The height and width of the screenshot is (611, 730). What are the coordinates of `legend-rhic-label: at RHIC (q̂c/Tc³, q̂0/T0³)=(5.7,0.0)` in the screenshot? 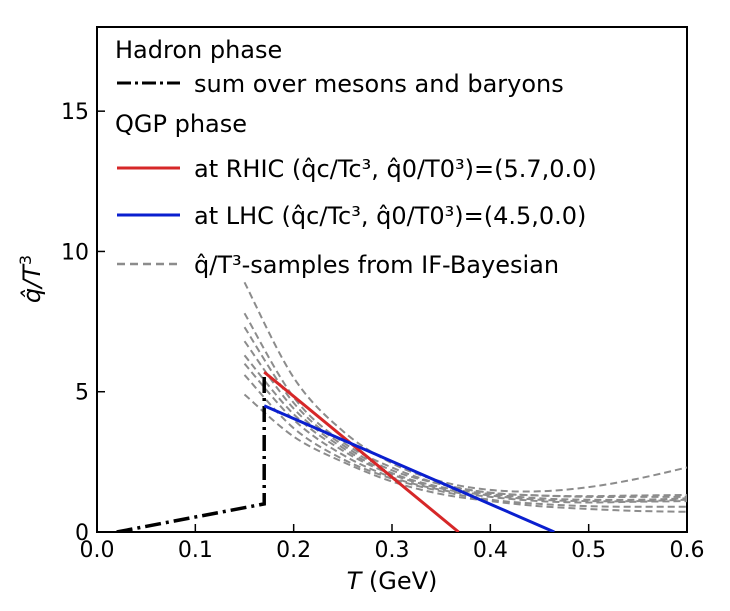 It's located at (395, 169).